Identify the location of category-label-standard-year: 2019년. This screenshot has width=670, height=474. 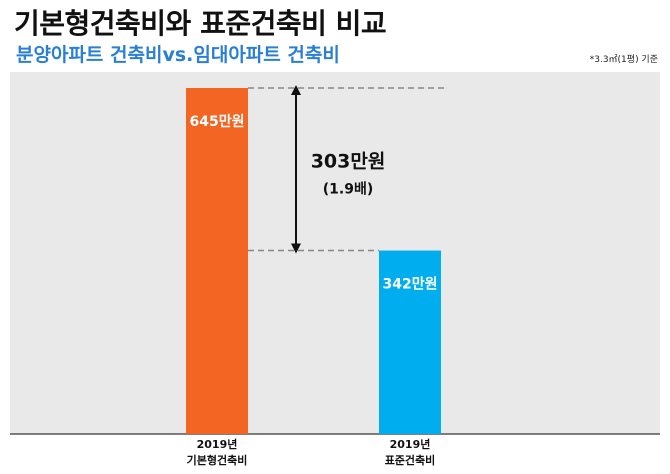
(410, 444).